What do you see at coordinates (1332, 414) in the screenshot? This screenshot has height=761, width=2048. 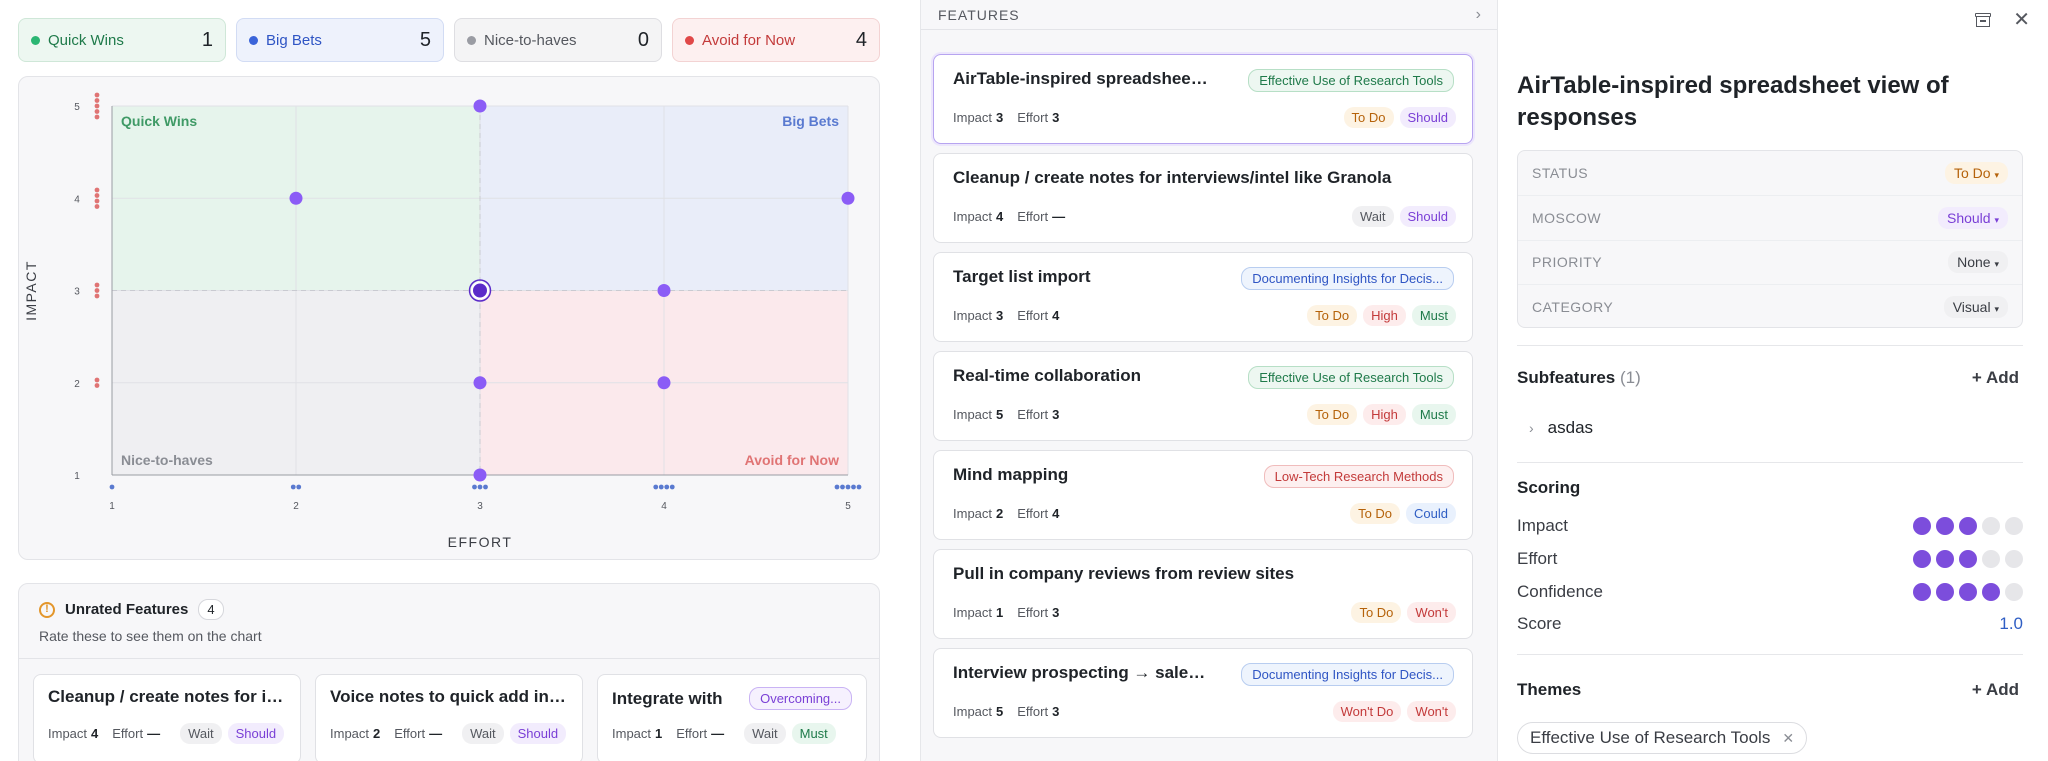 I see `todo-tag: To Do` at bounding box center [1332, 414].